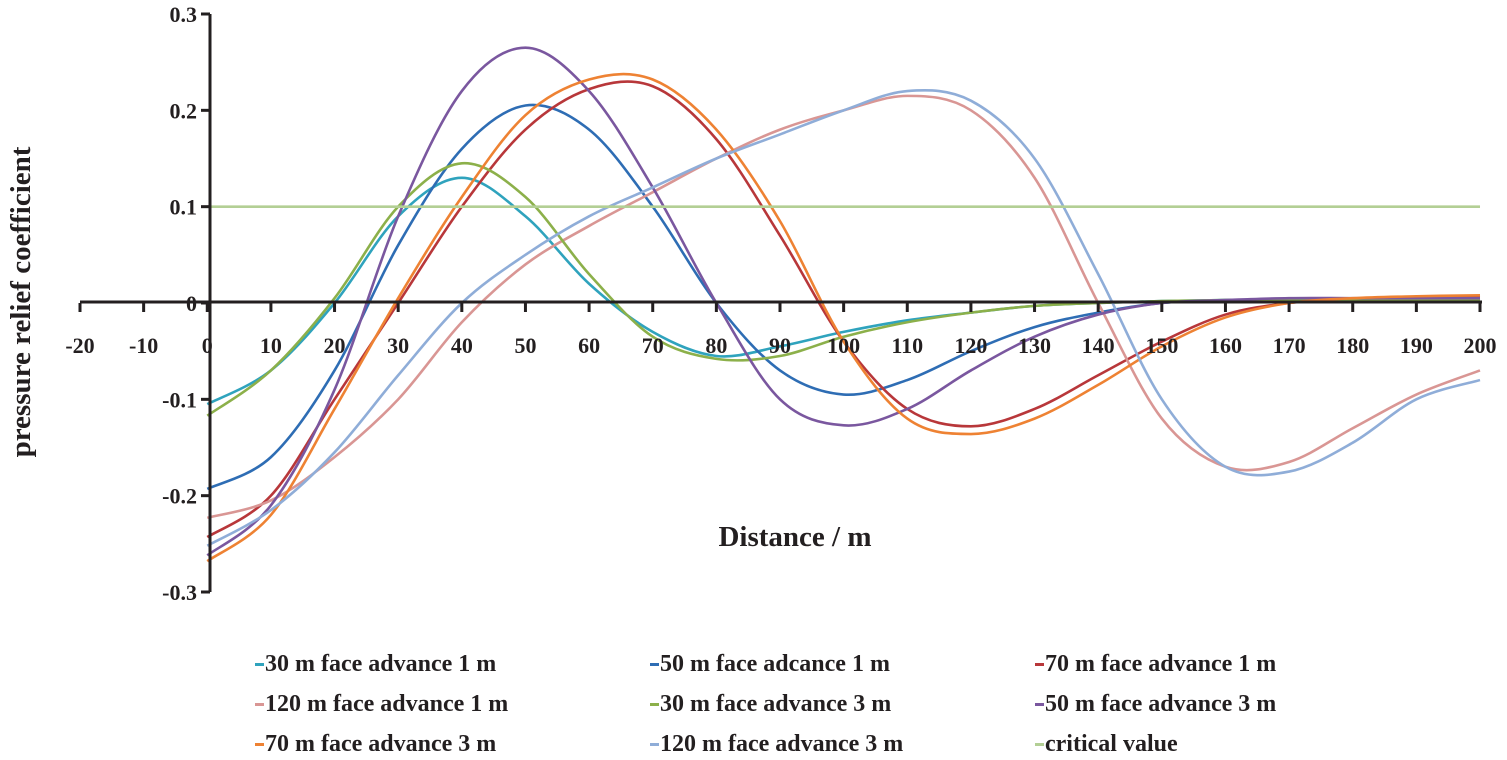 The height and width of the screenshot is (760, 1507). Describe the element at coordinates (184, 14) in the screenshot. I see `y-tick-label: 0.3` at that location.